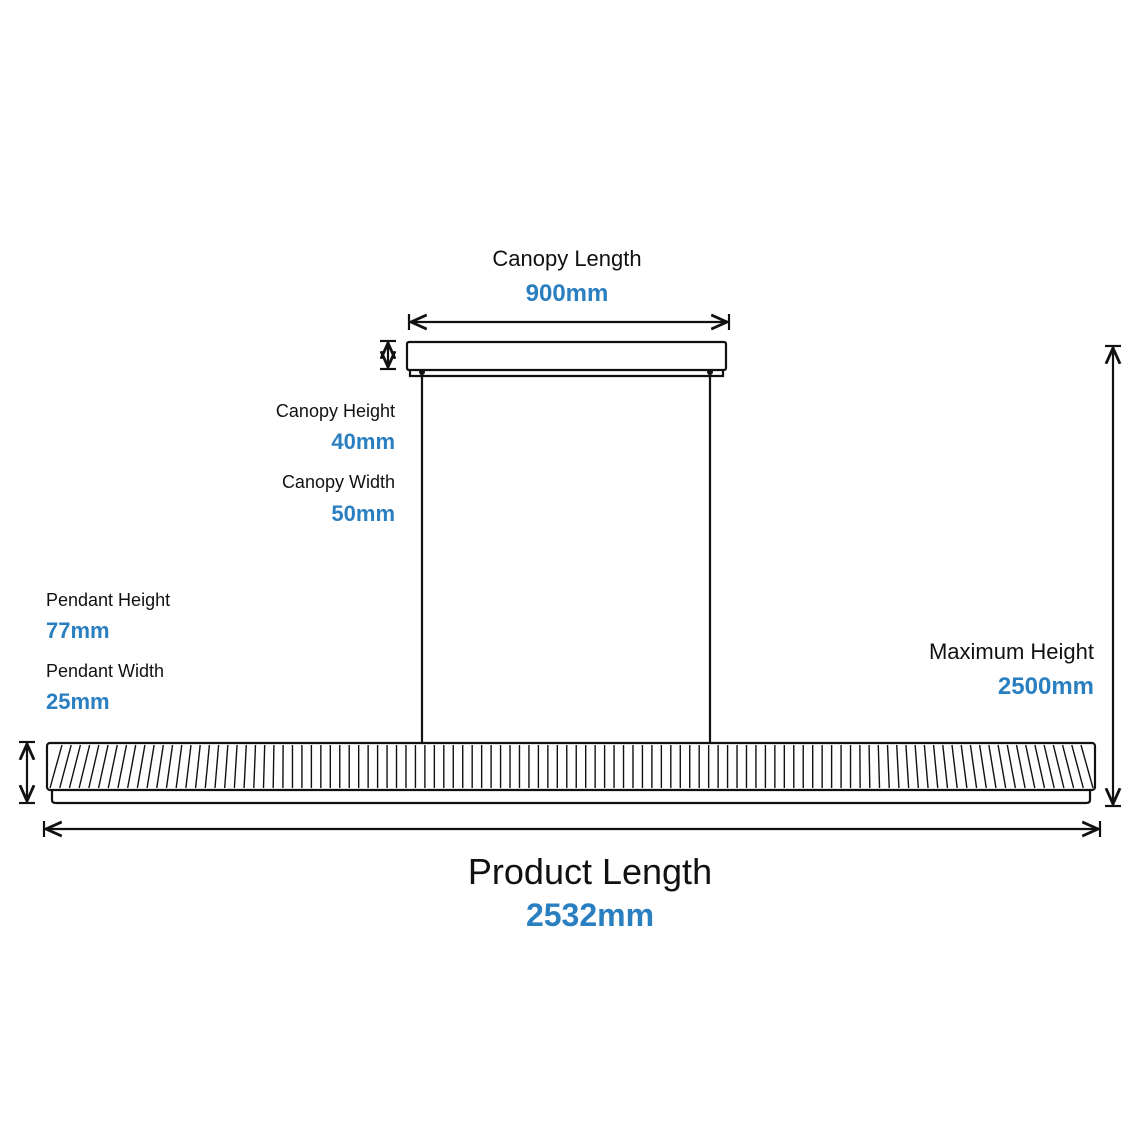 The width and height of the screenshot is (1148, 1148). Describe the element at coordinates (78, 701) in the screenshot. I see `value: 25mm` at that location.